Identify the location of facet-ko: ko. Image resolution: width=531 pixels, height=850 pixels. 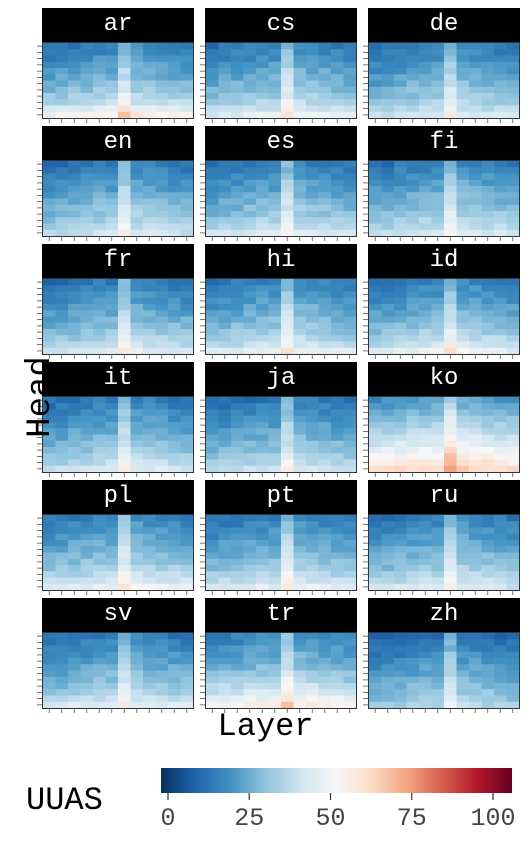
(441, 419).